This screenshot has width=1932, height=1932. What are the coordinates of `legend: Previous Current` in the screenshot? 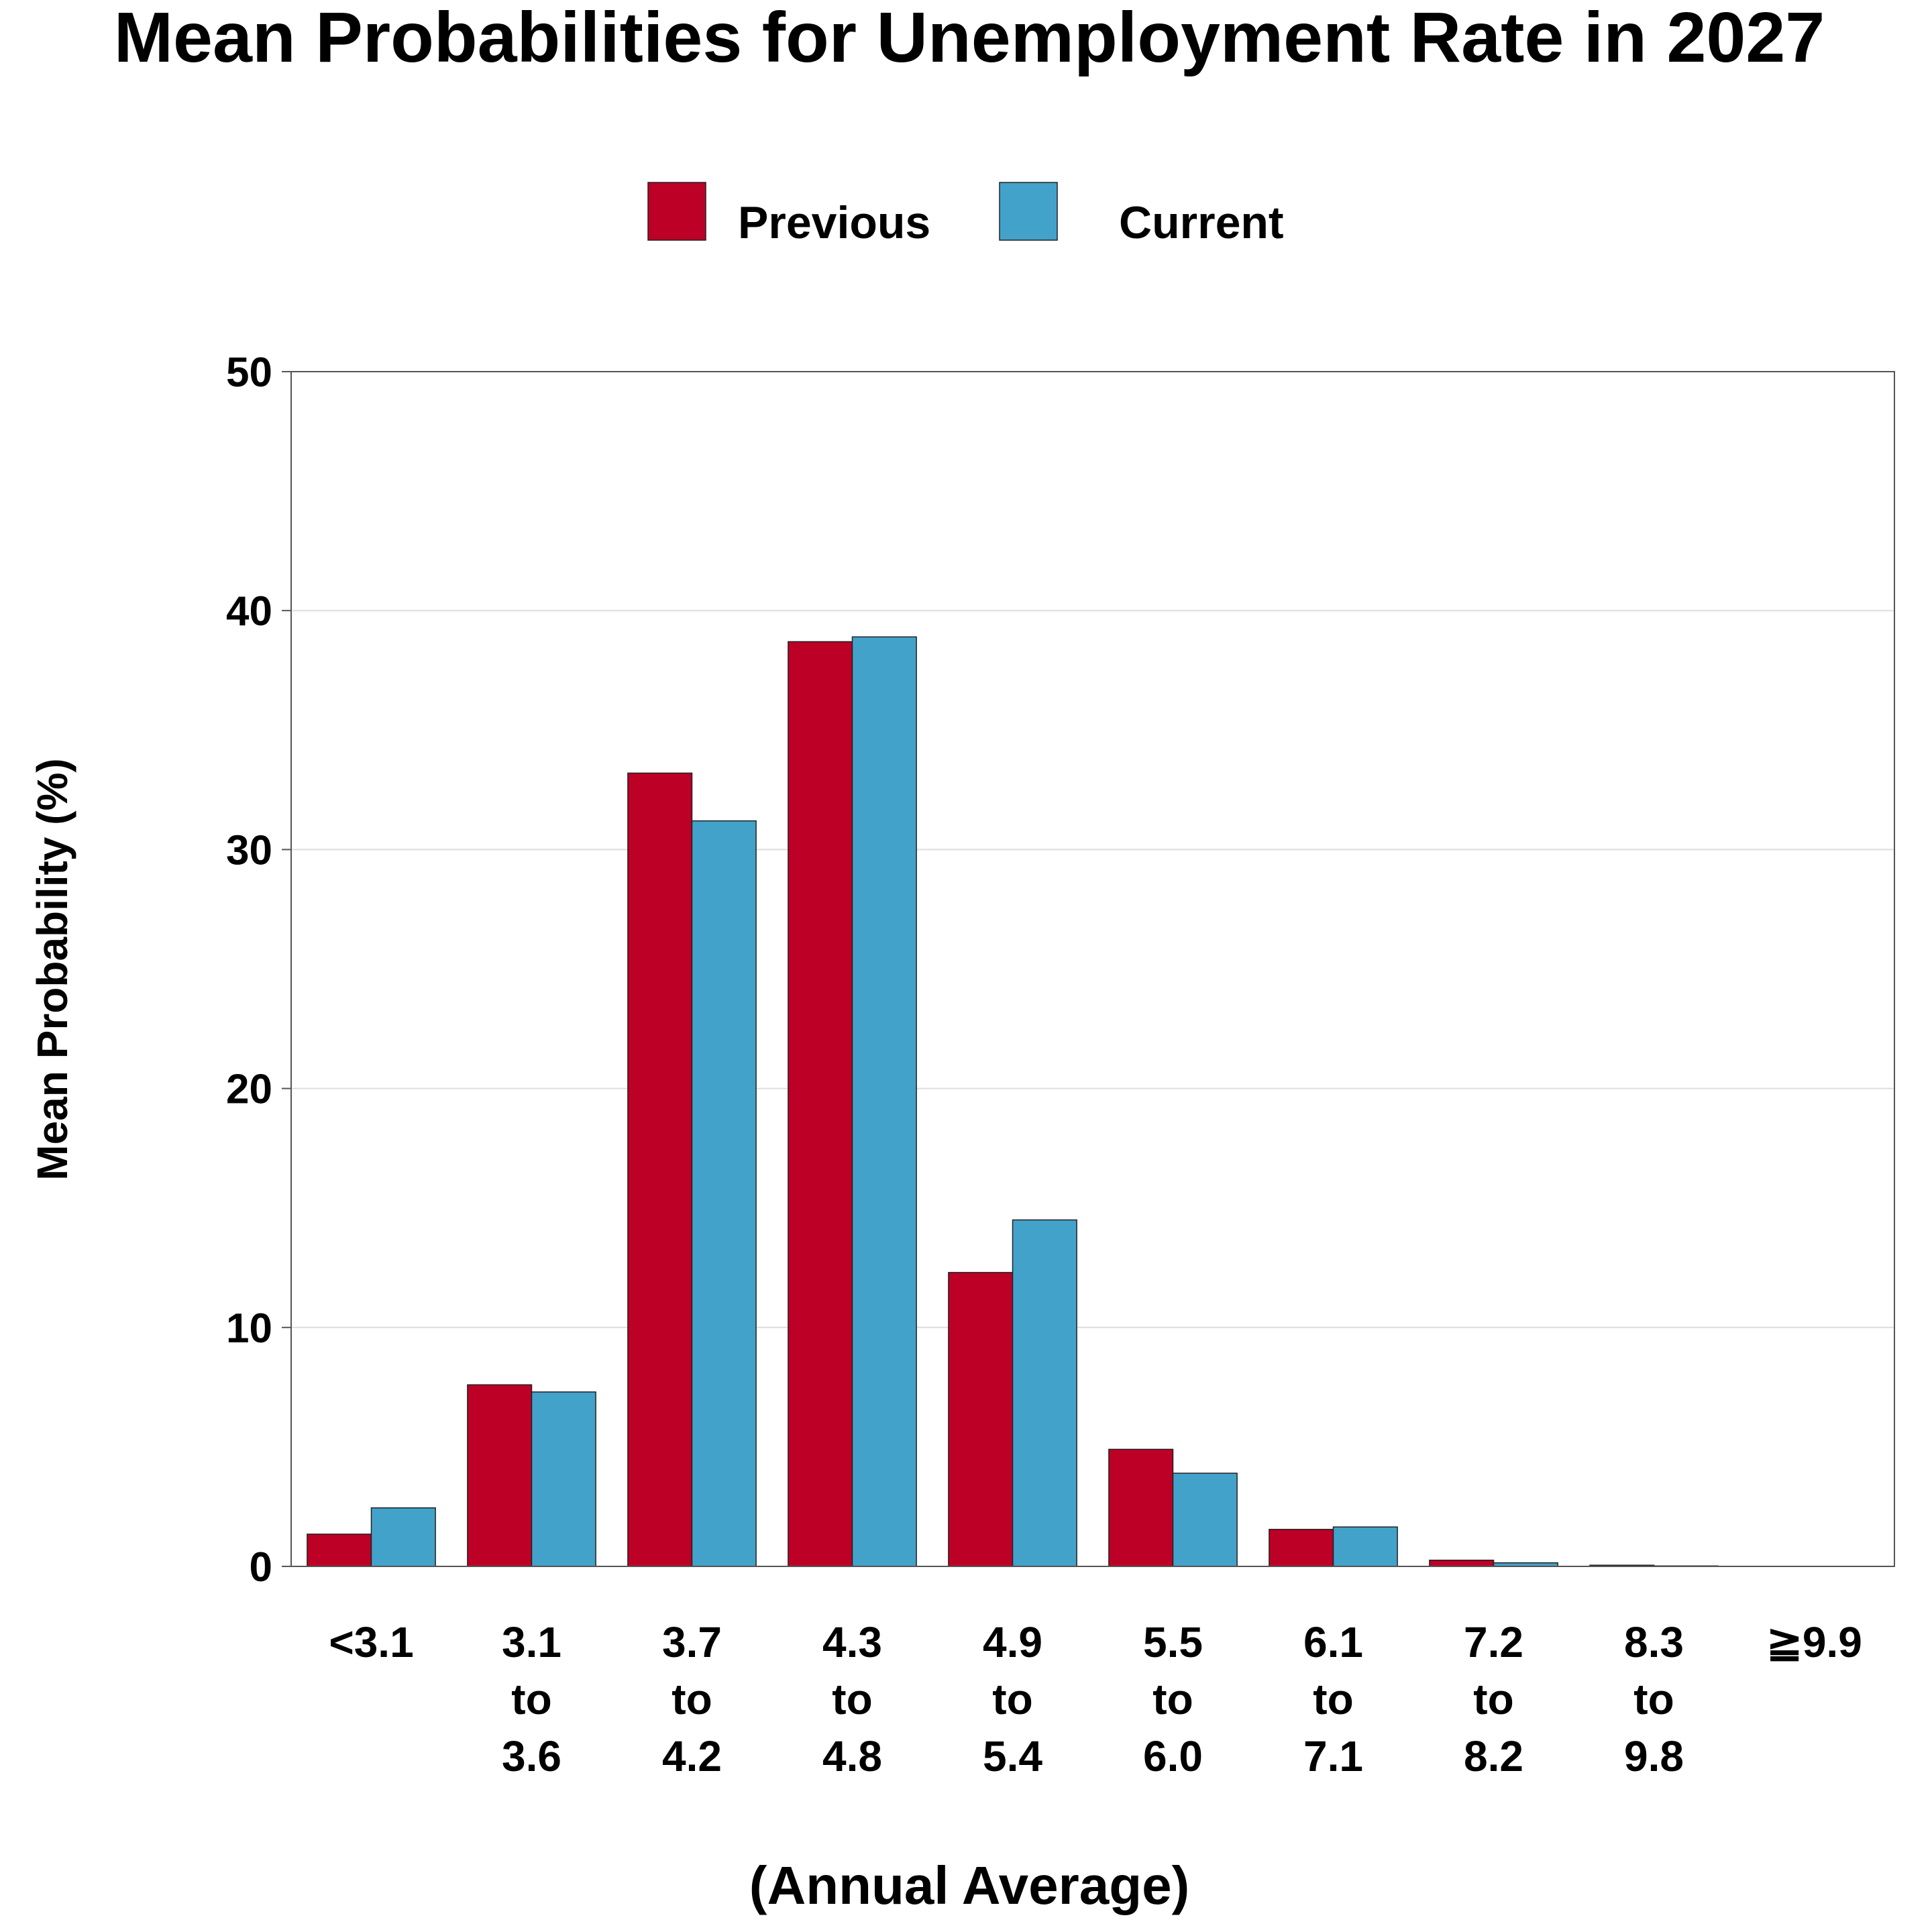 It's located at (965, 215).